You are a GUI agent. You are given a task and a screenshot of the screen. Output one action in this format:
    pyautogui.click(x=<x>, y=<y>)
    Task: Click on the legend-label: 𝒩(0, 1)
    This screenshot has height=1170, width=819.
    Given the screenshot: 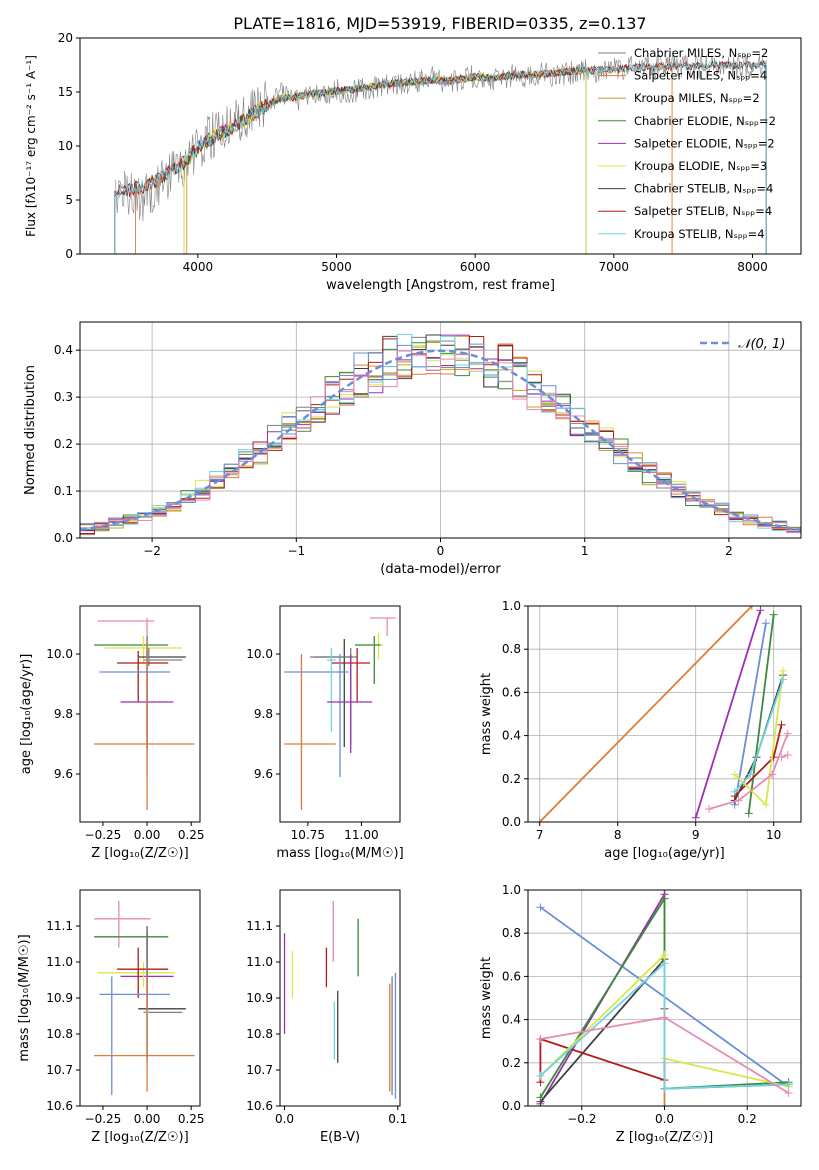 What is the action you would take?
    pyautogui.click(x=761, y=344)
    